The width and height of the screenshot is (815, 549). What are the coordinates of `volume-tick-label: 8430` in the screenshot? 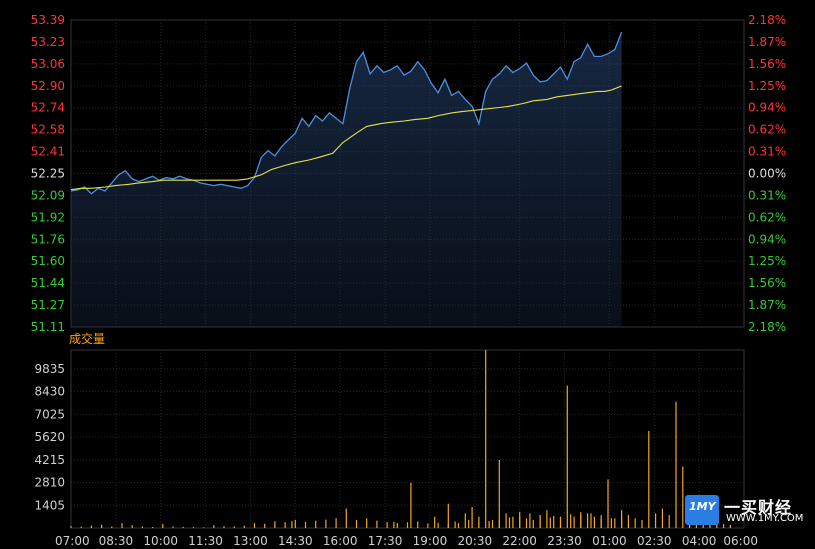 It's located at (49, 392).